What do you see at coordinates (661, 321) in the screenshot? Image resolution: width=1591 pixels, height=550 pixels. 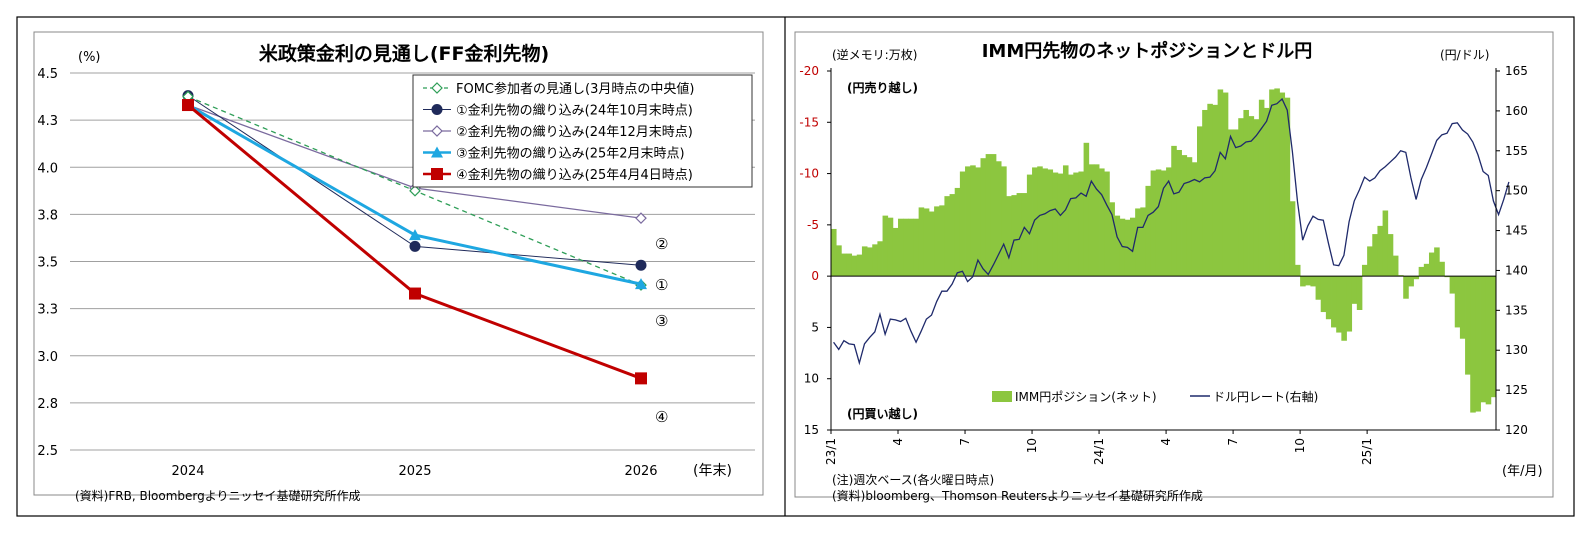 I see `end-label-3: ③` at bounding box center [661, 321].